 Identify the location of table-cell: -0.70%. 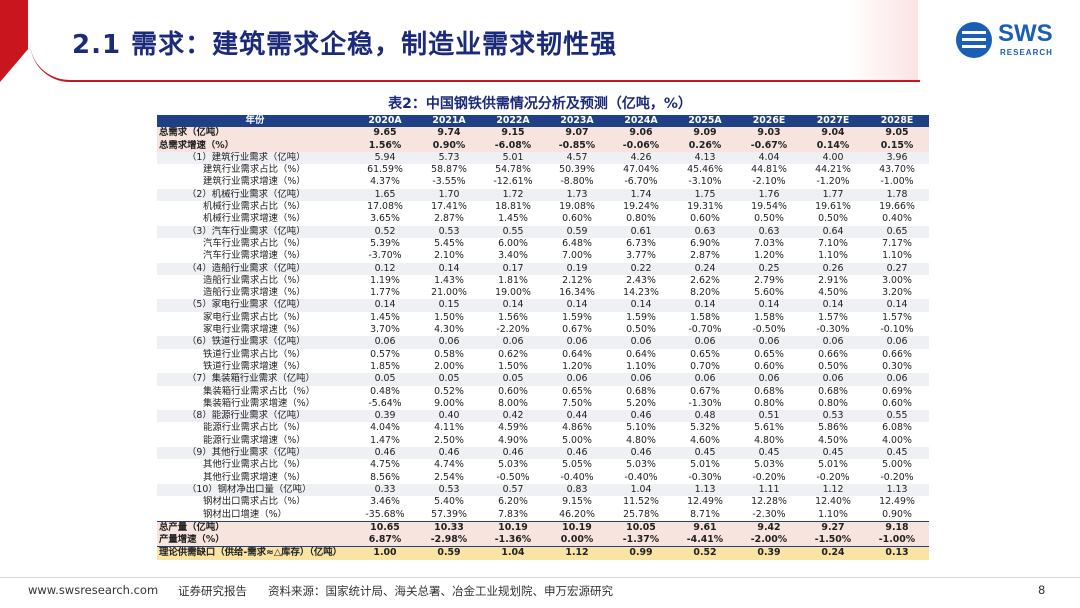
(705, 330).